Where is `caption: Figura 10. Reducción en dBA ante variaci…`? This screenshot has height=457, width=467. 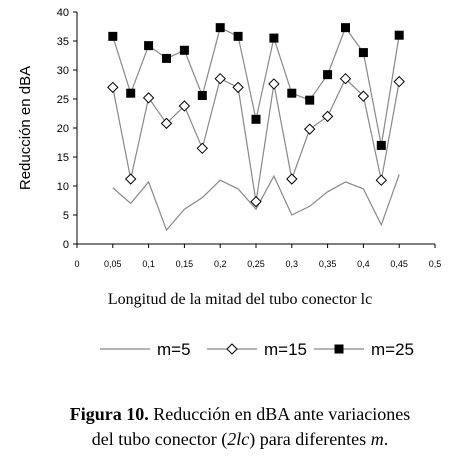
caption: Figura 10. Reducción en dBA ante variaci… is located at coordinates (240, 414).